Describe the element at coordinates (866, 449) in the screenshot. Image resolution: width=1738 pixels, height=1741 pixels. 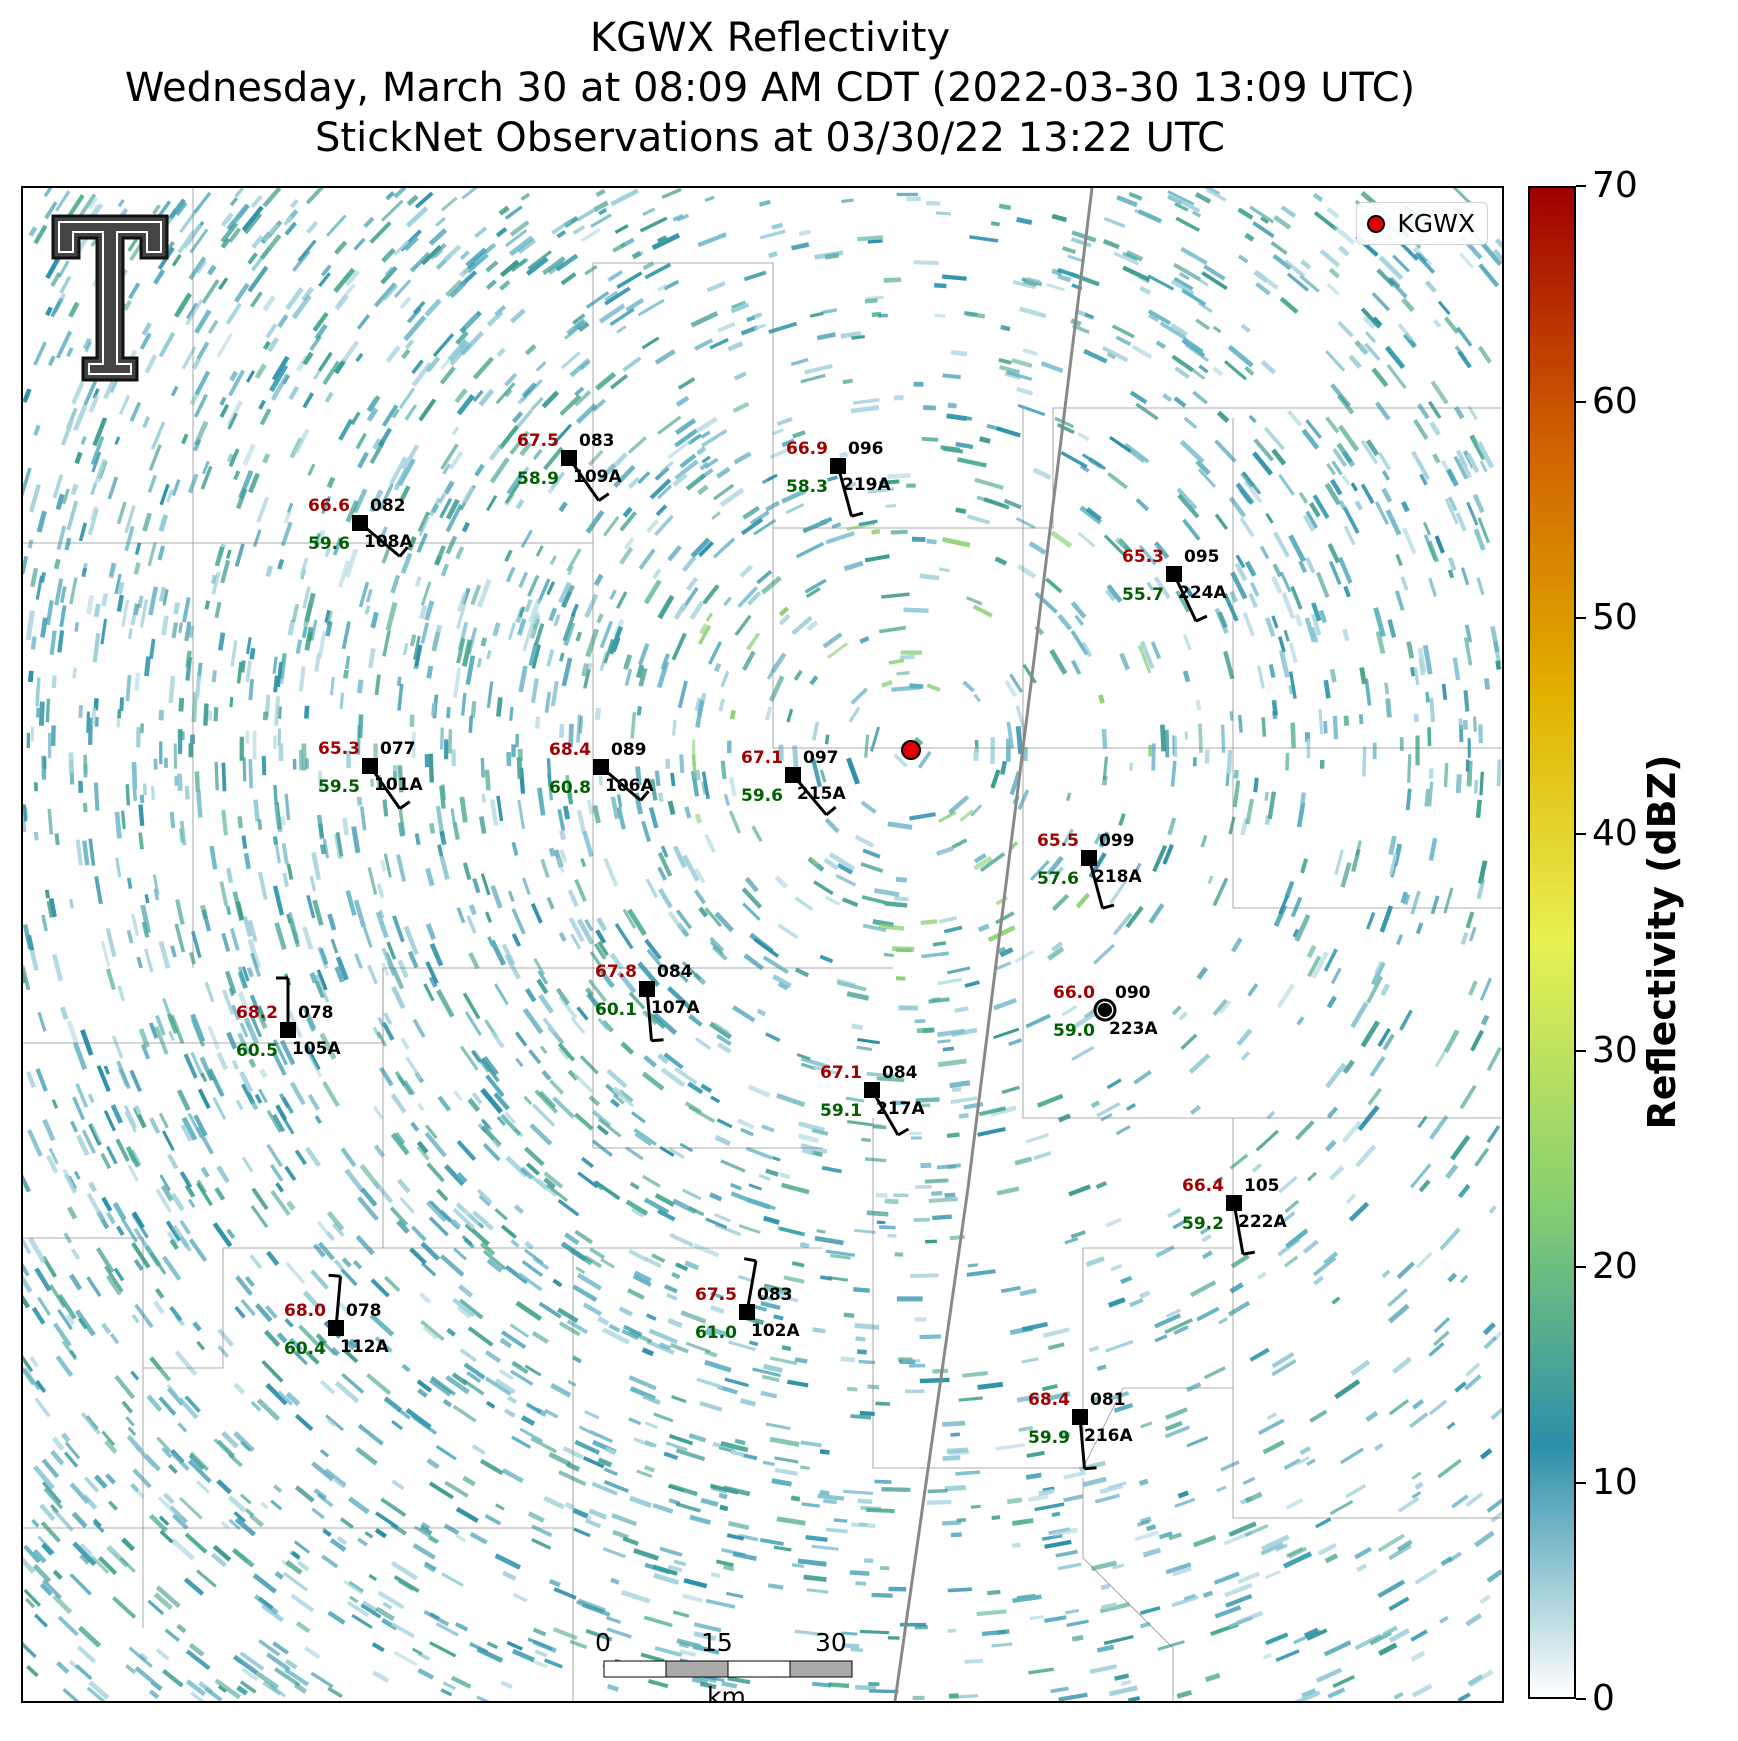
I see `station-code: 096` at that location.